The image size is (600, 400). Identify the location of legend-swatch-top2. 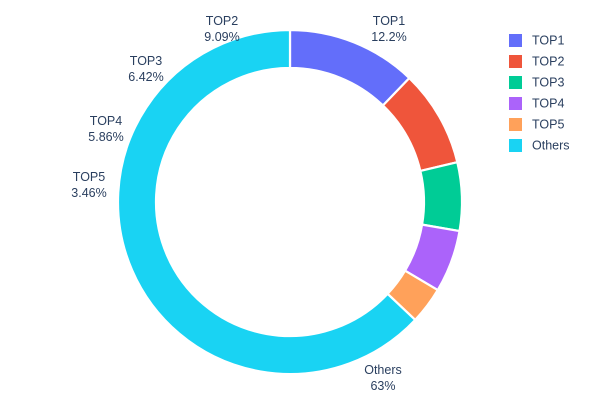
(515, 61).